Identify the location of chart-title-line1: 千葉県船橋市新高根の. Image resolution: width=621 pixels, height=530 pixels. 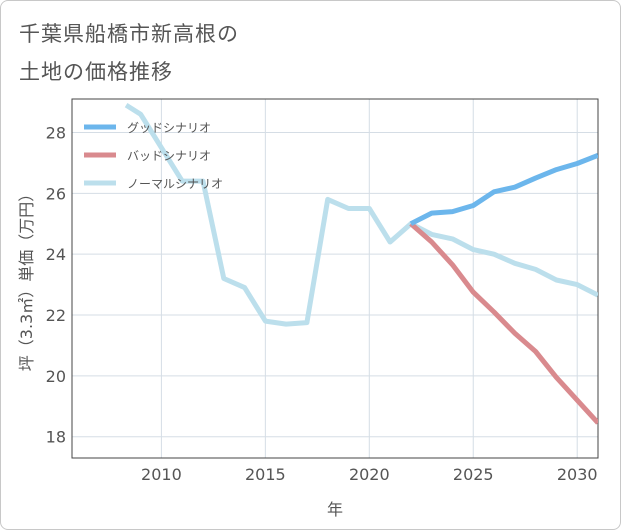
(129, 34).